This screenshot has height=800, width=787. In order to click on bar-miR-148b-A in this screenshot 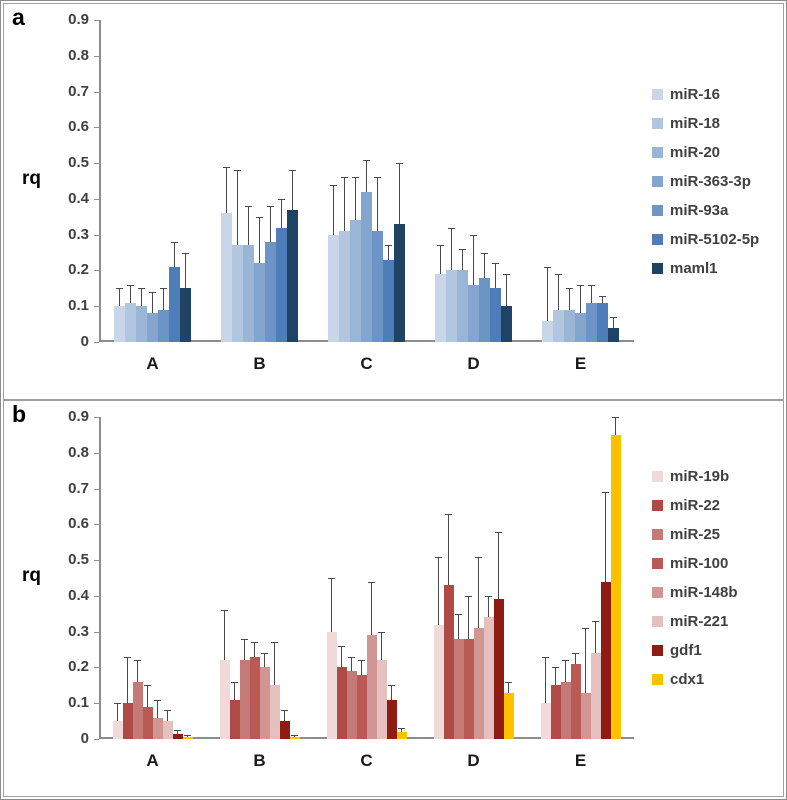, I will do `click(157, 728)`.